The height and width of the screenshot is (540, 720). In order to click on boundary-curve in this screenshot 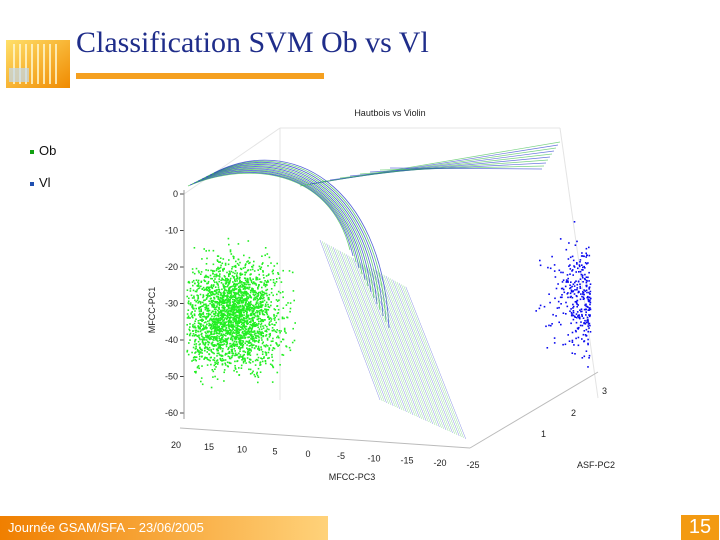, I will do `click(296, 239)`.